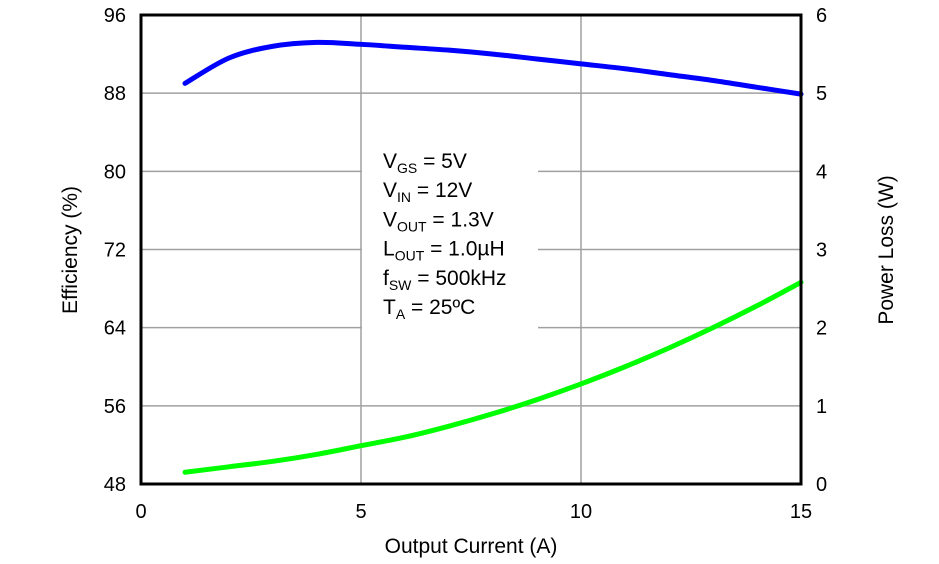 The width and height of the screenshot is (939, 564). I want to click on y2-tick-label: 4, so click(821, 172).